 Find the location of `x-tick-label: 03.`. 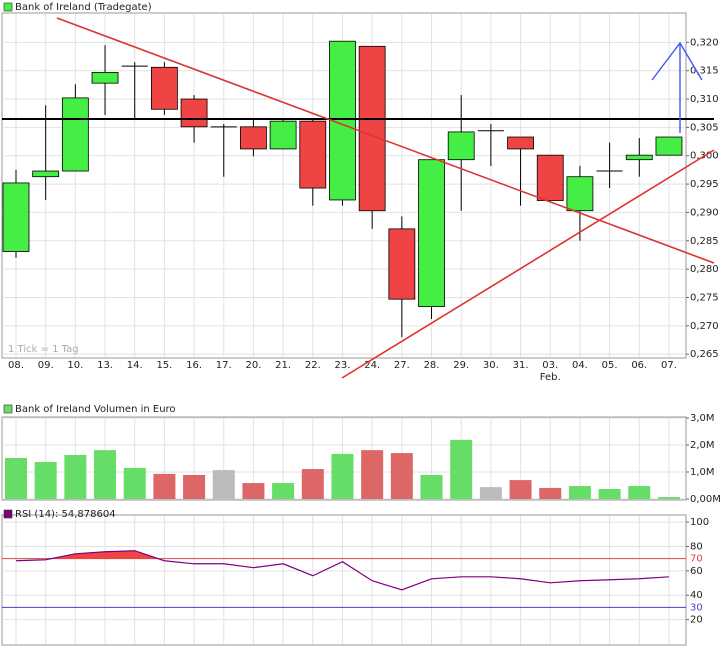

x-tick-label: 03. is located at coordinates (550, 365).